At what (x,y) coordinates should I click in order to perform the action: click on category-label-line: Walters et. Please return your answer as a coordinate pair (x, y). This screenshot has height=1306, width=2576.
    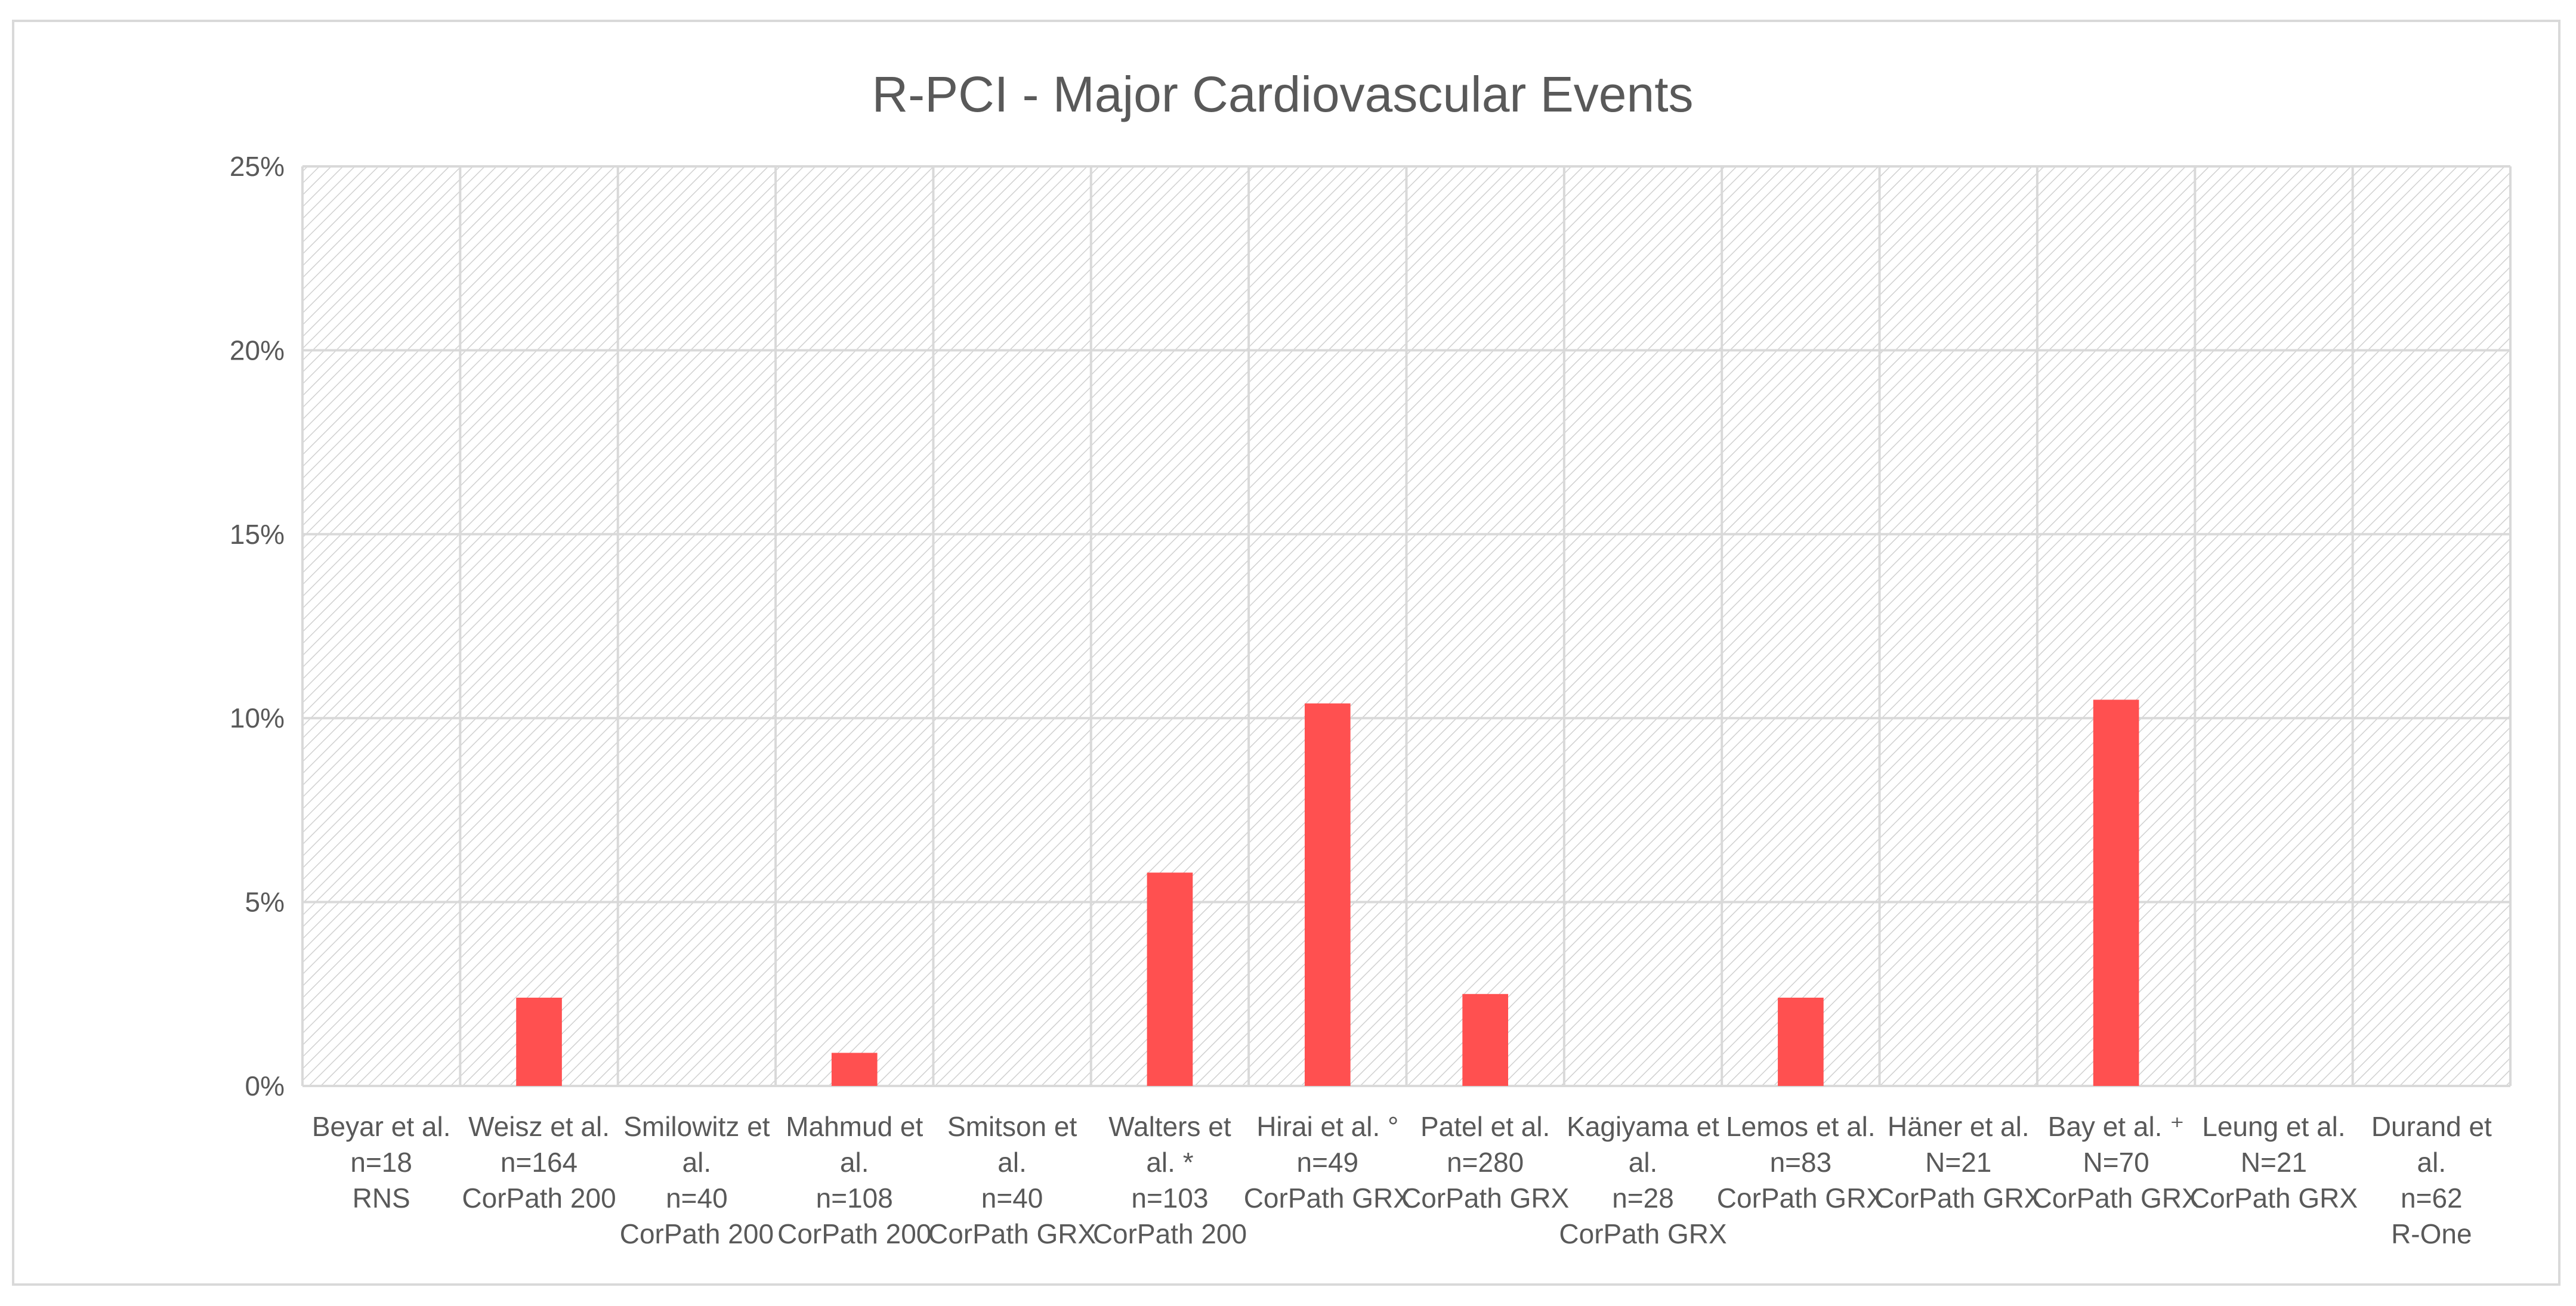
    Looking at the image, I should click on (1169, 1126).